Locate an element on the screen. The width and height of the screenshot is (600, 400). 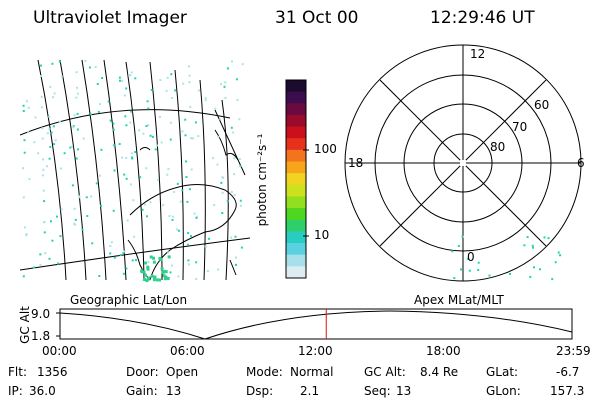
status-gc-alt-value: 8.4 Re is located at coordinates (439, 372).